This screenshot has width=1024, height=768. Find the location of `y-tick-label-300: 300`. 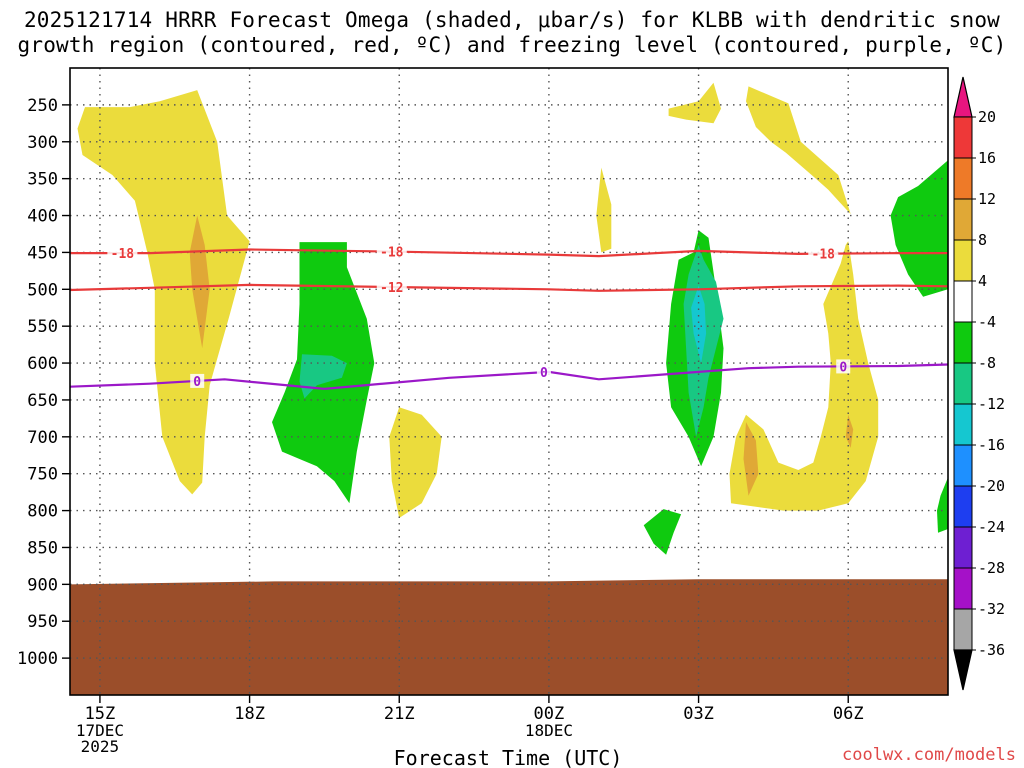

y-tick-label-300: 300 is located at coordinates (42, 143).